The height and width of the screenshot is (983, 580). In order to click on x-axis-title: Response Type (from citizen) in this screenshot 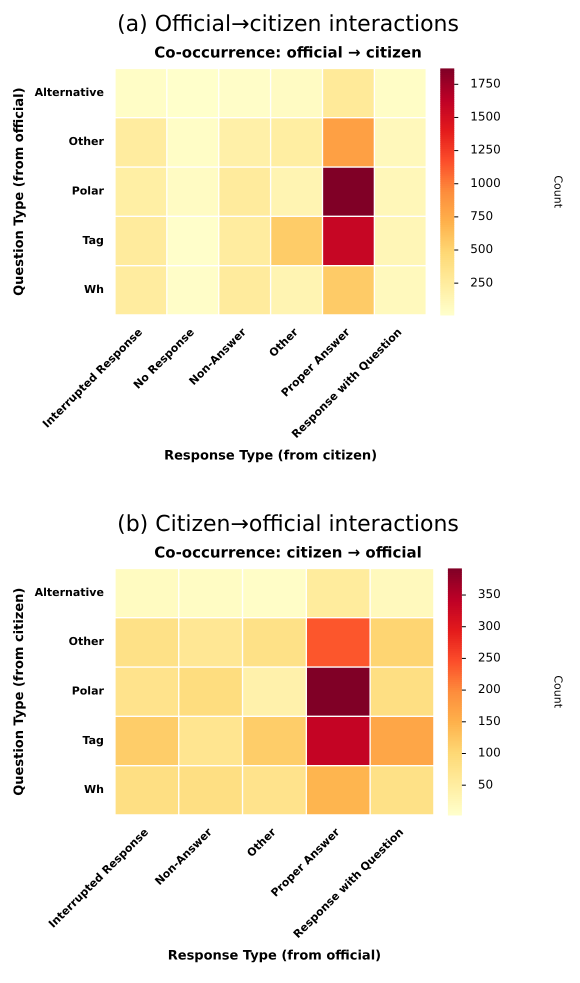, I will do `click(271, 456)`.